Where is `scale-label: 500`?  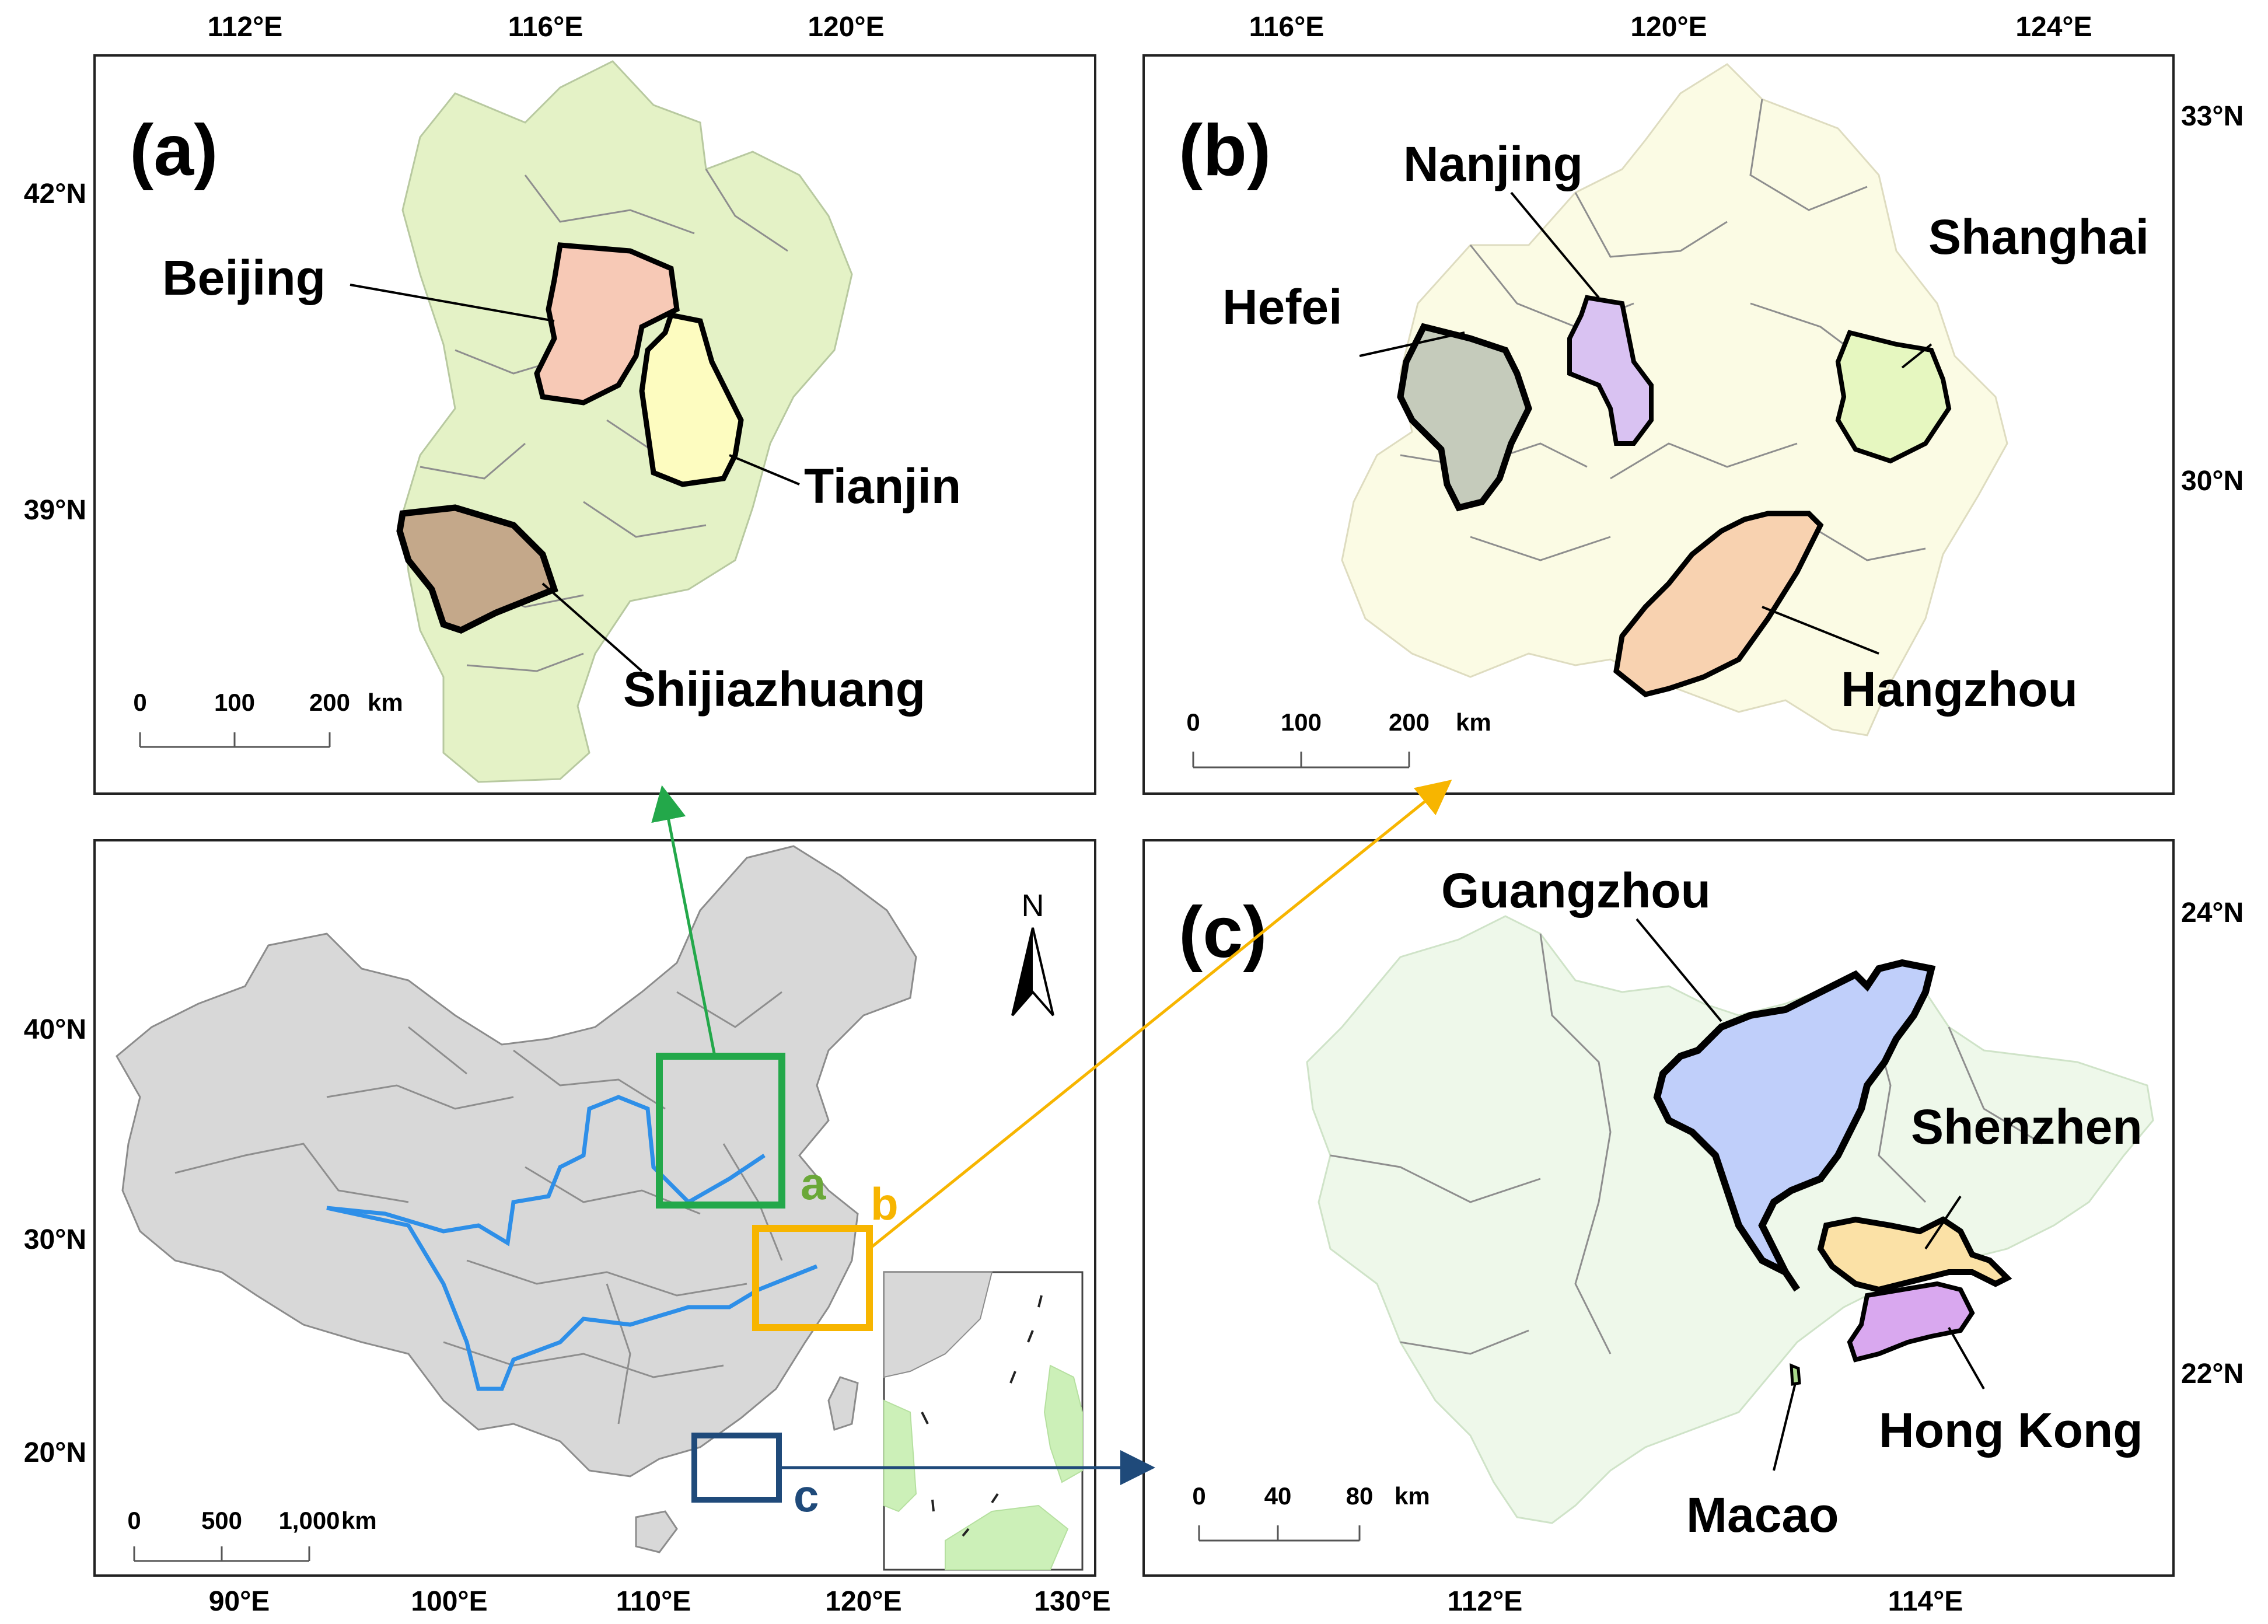 scale-label: 500 is located at coordinates (221, 1520).